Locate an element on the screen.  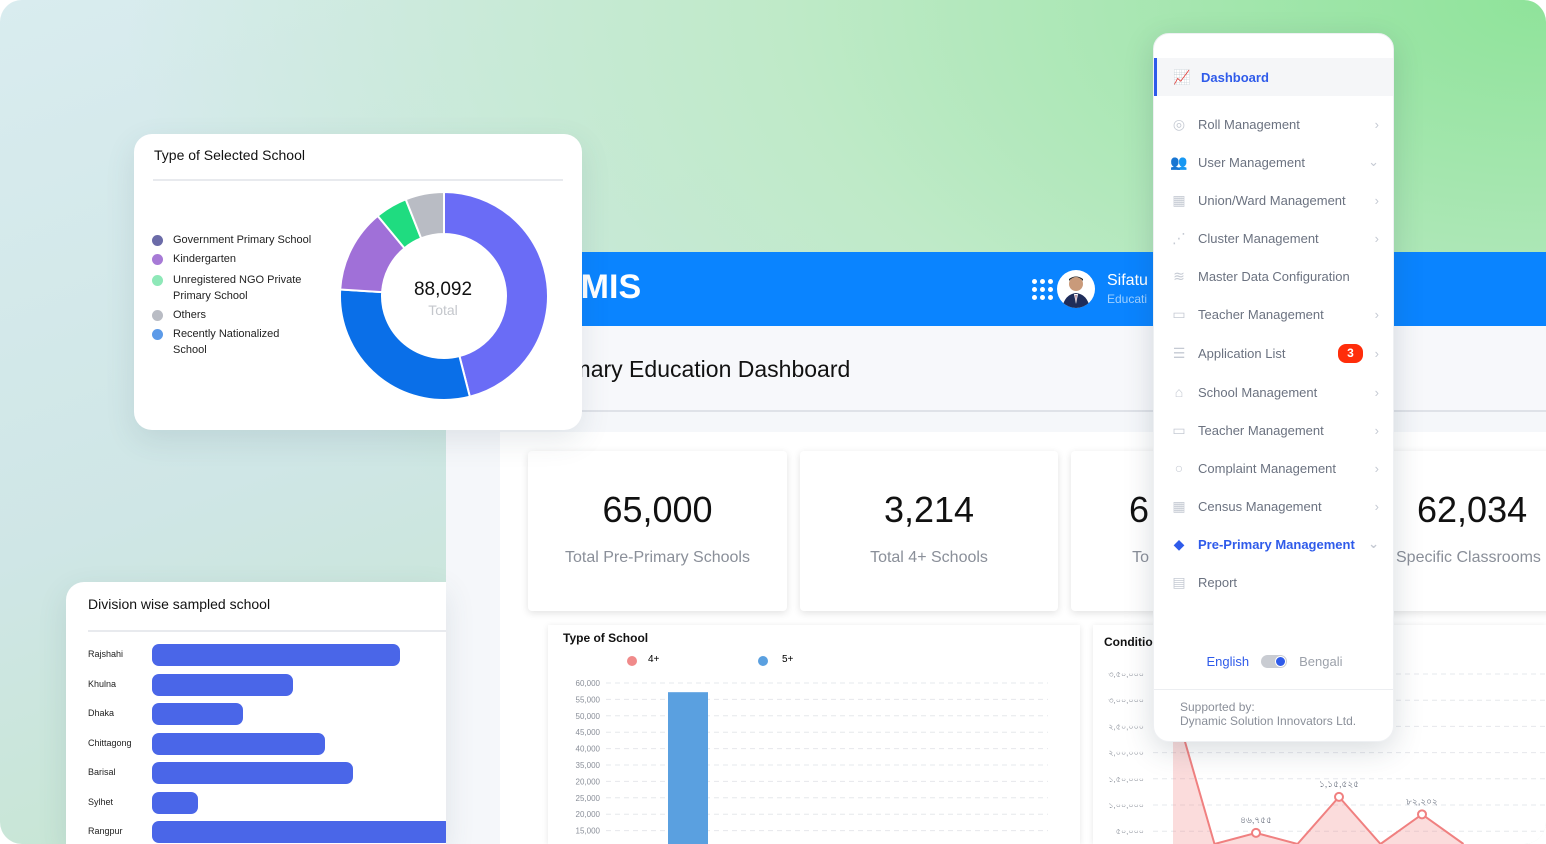
donut-total-label: Total is located at coordinates (443, 310).